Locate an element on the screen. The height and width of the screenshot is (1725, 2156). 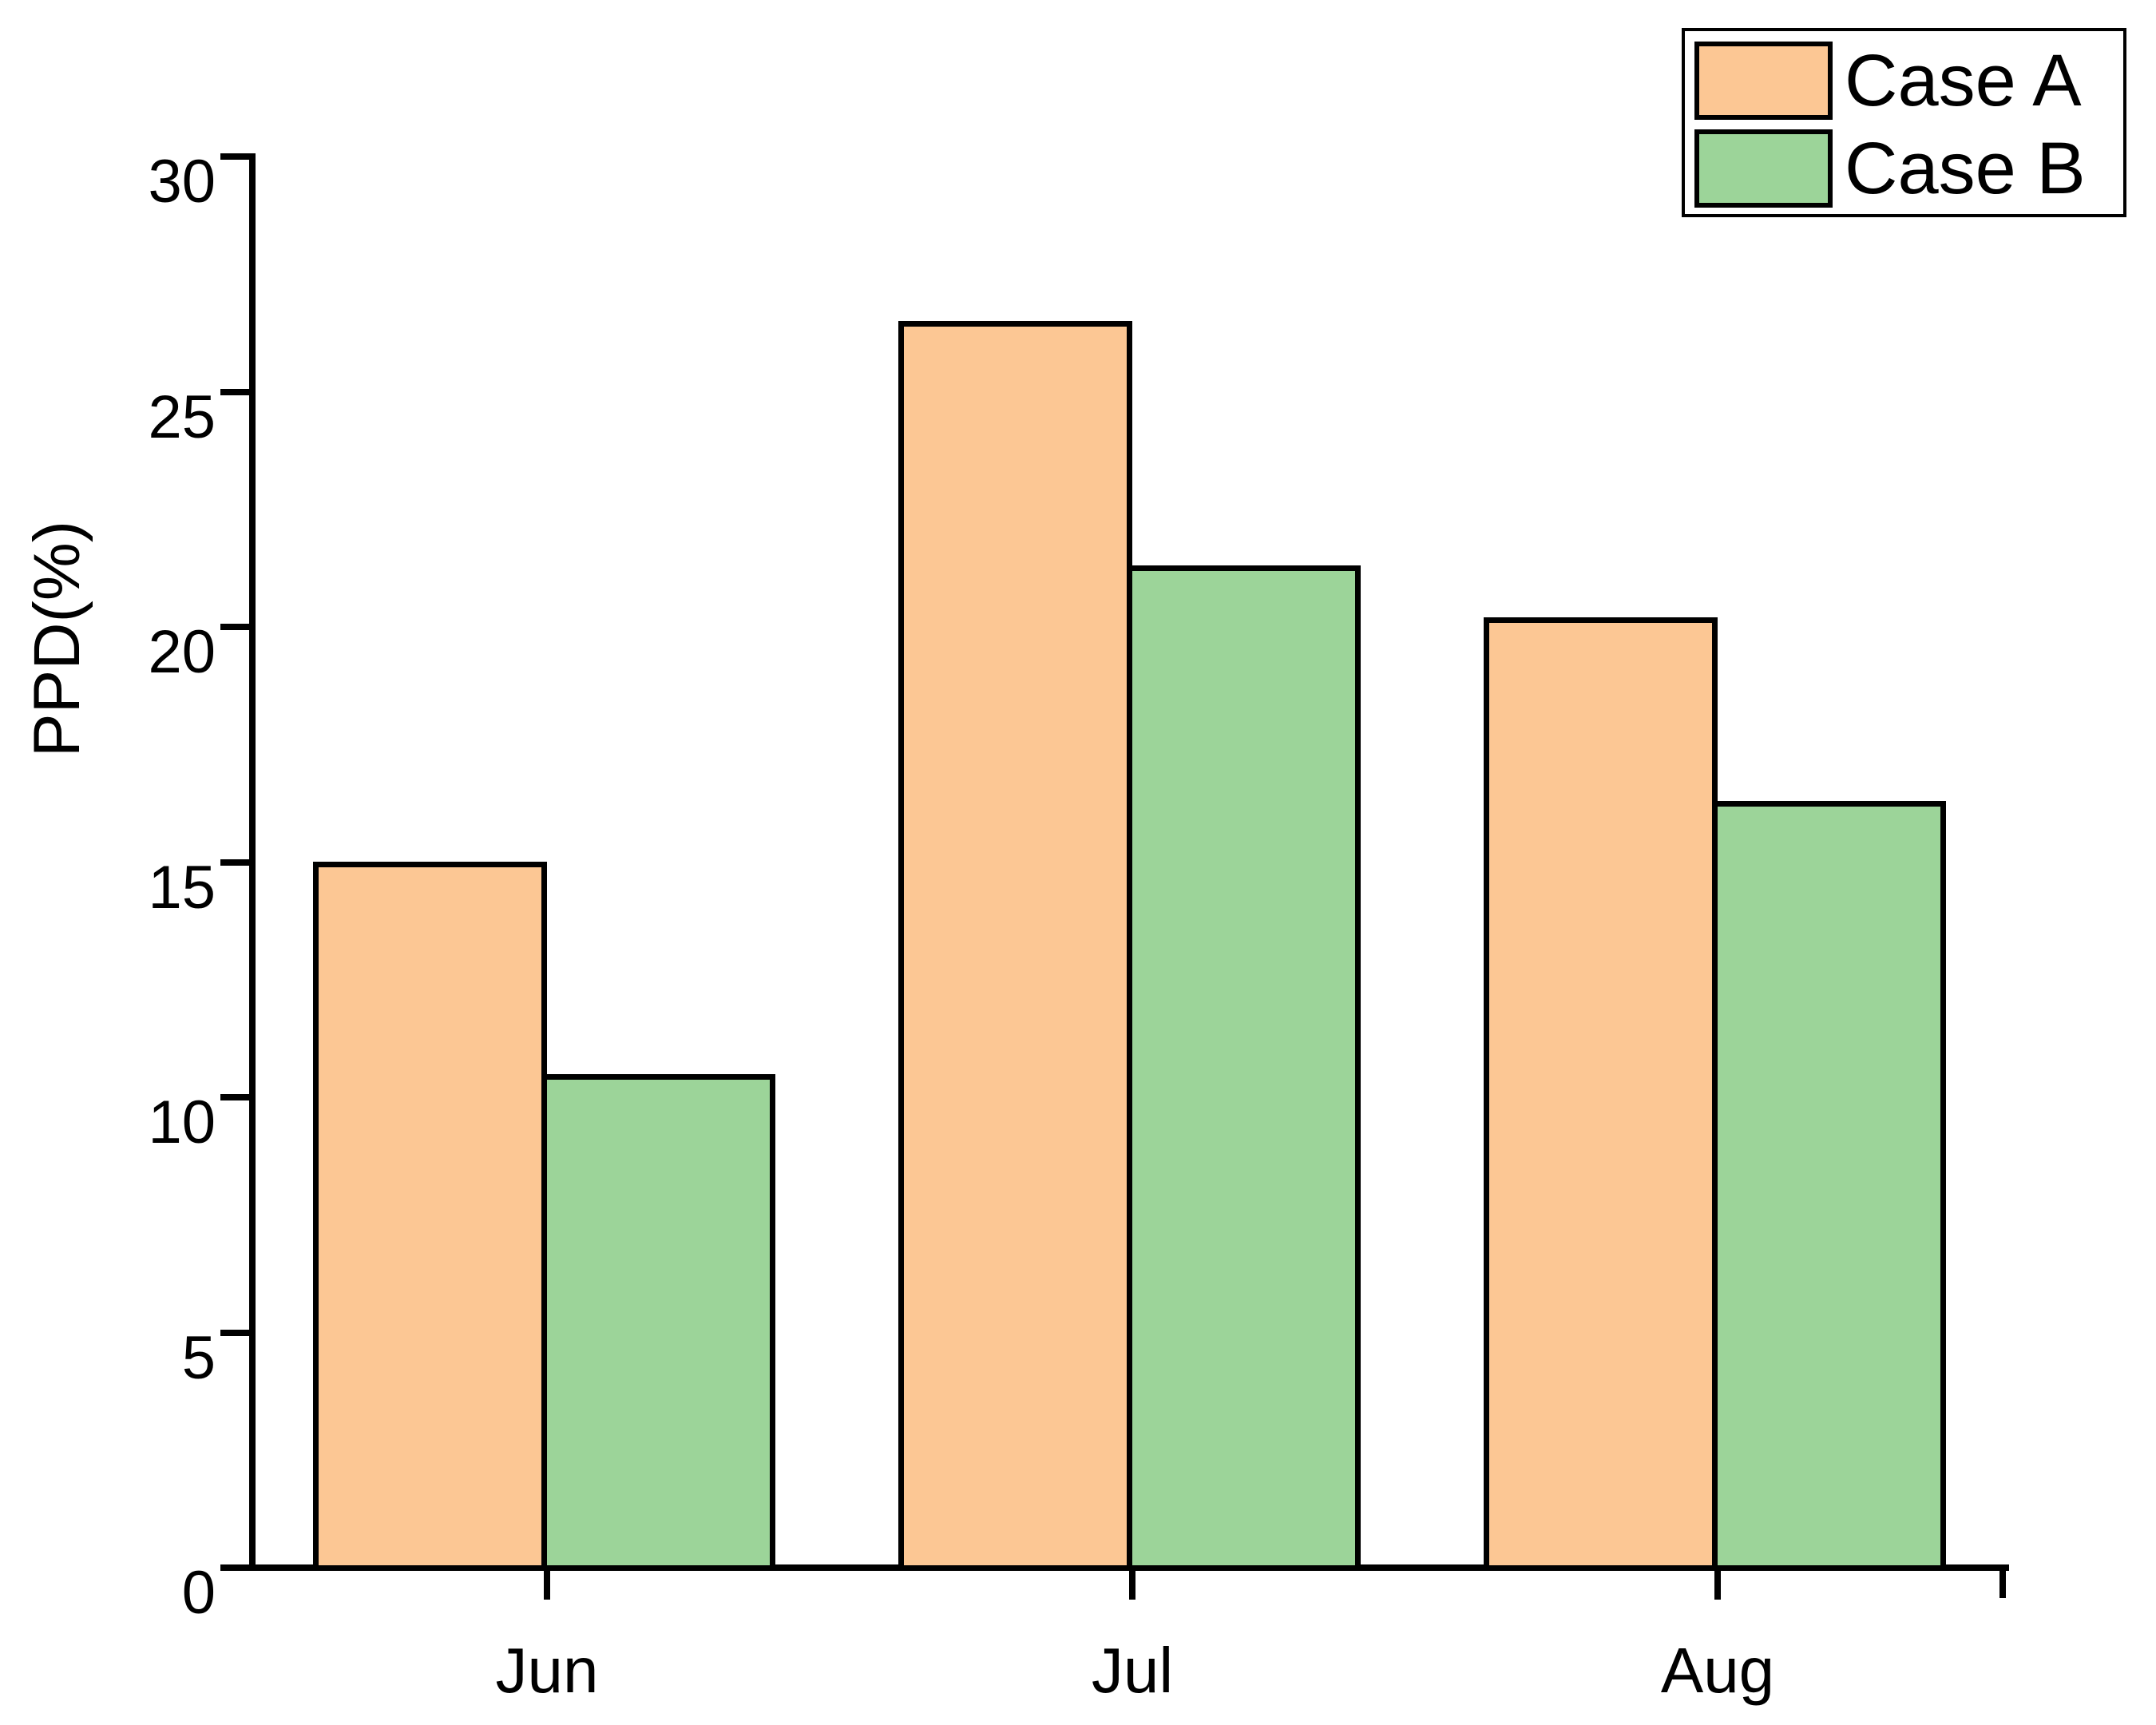
legend-swatch-case-a is located at coordinates (1763, 81).